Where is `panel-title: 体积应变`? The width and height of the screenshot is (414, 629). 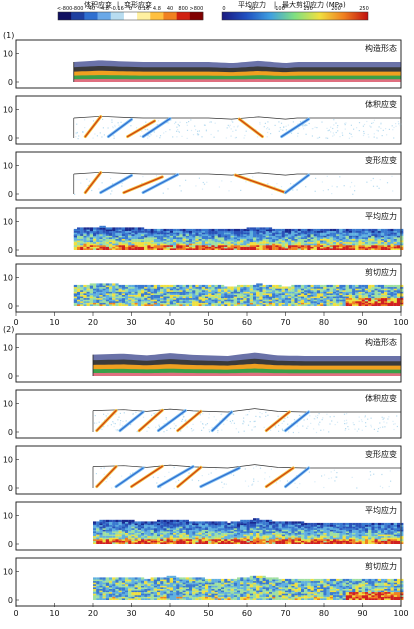 panel-title: 体积应变 is located at coordinates (381, 104).